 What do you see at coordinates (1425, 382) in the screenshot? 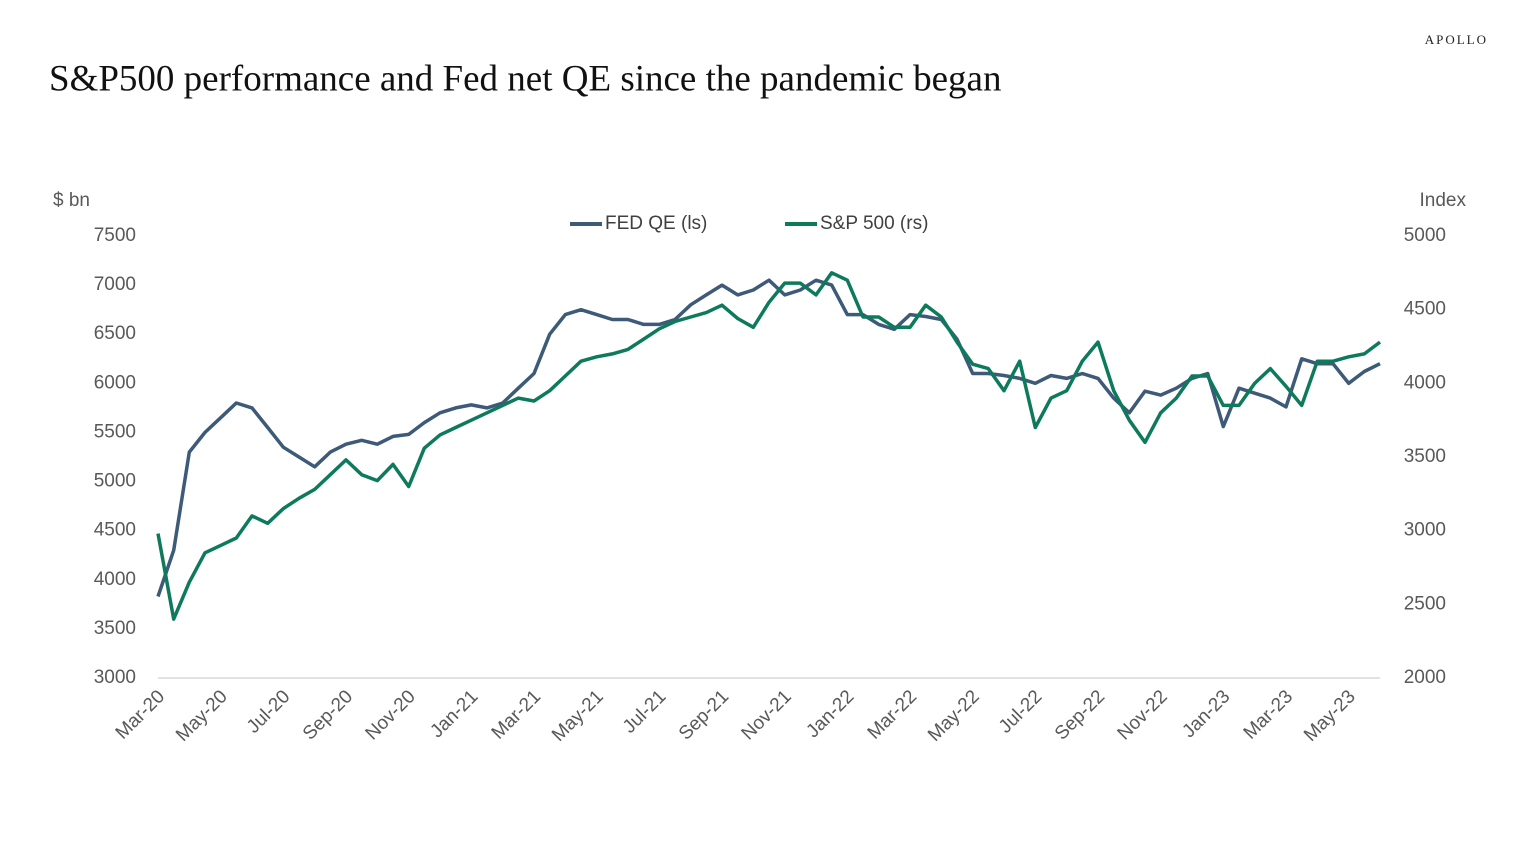
I see `y2-tick-label: 4000` at bounding box center [1425, 382].